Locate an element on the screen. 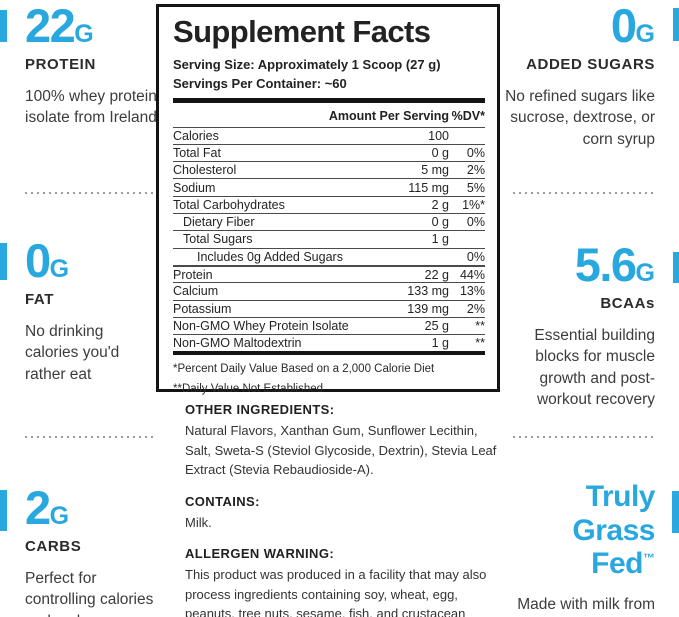 The height and width of the screenshot is (617, 679). table-row: Total Carbohydrates 2 g 1%* is located at coordinates (329, 204).